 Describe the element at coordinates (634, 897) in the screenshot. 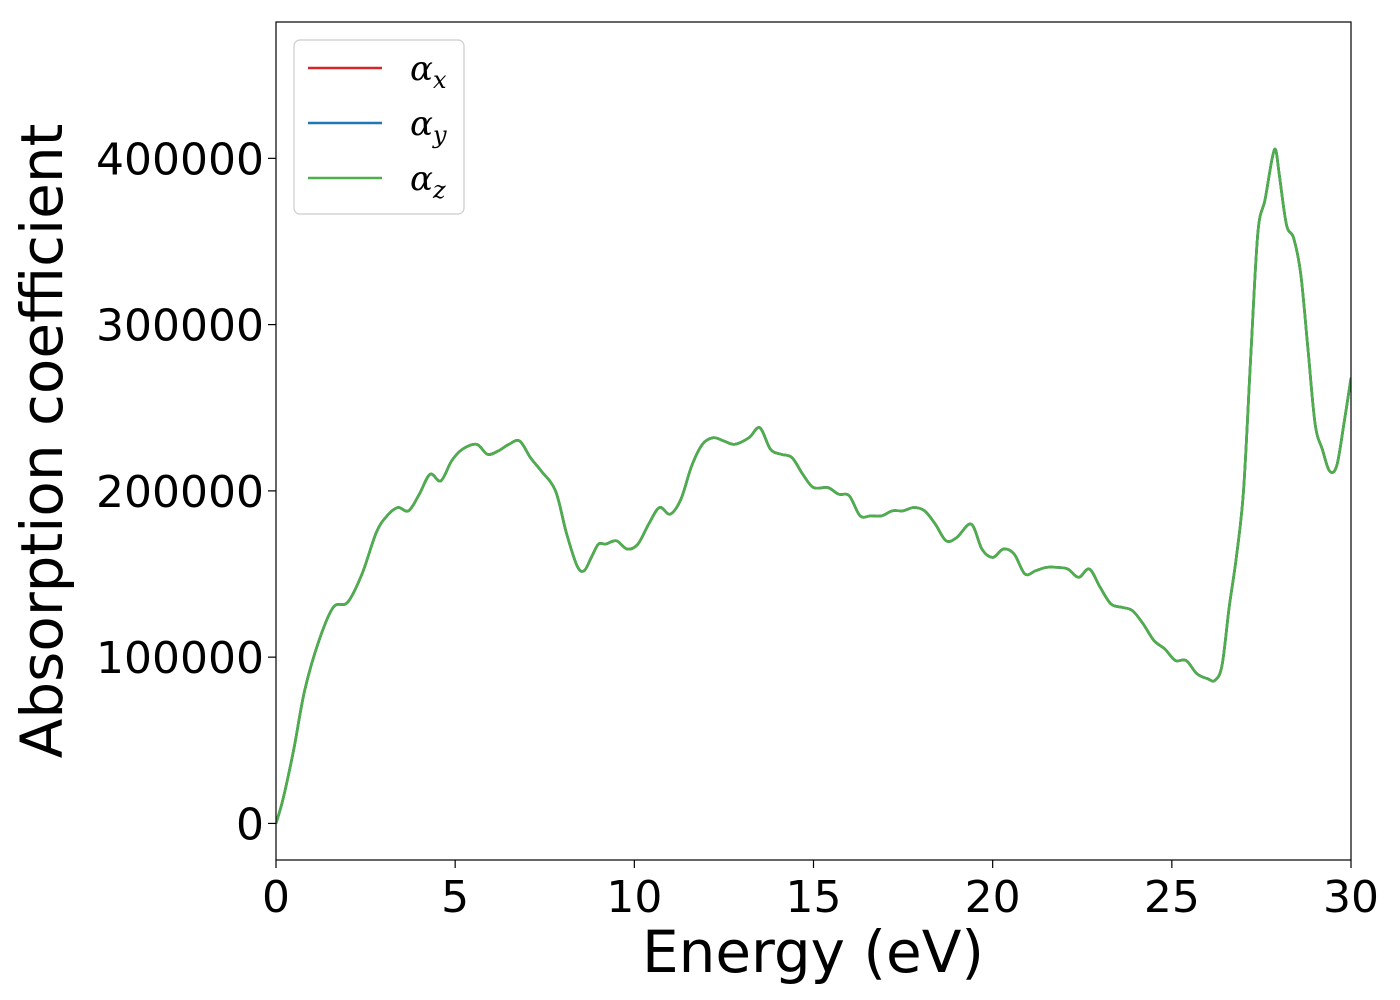

I see `x-tick-label: 10` at that location.